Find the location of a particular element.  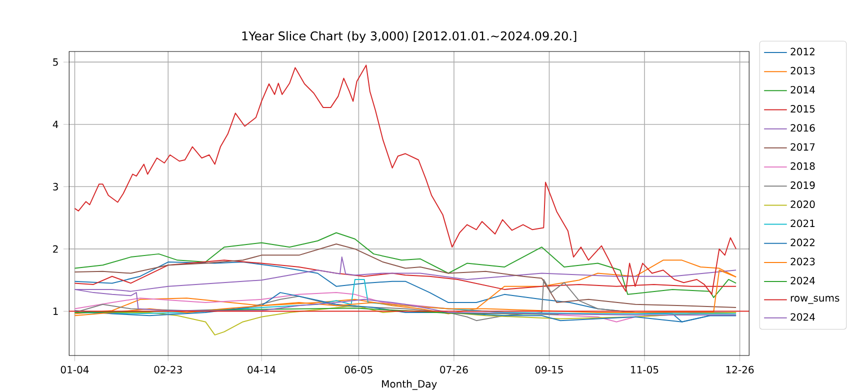

legend-label: 2012 is located at coordinates (802, 52).